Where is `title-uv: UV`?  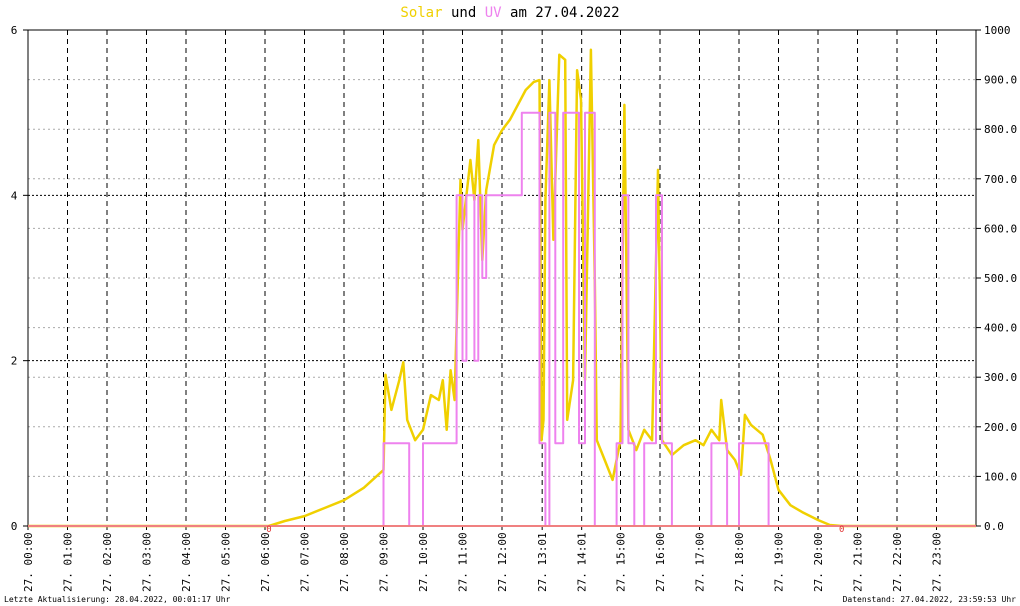
title-uv: UV is located at coordinates (493, 13).